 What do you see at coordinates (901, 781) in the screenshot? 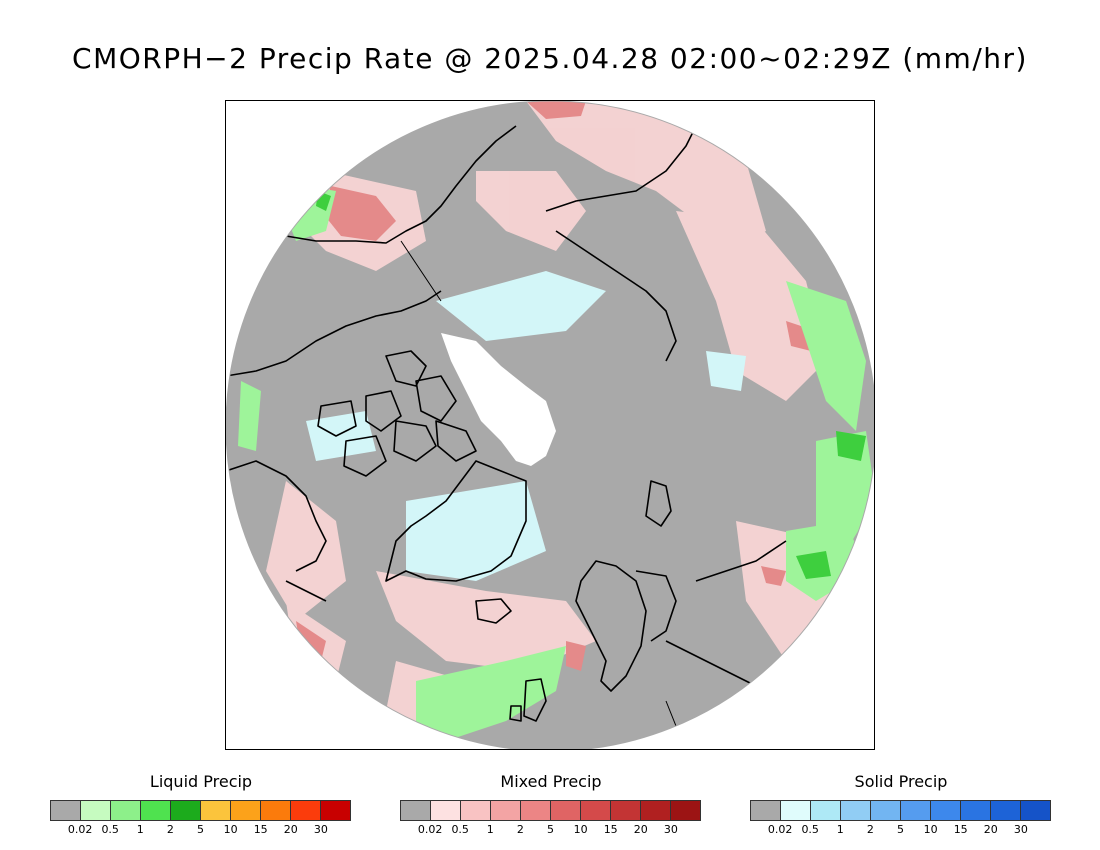
I see `legend-title: Solid Precip` at bounding box center [901, 781].